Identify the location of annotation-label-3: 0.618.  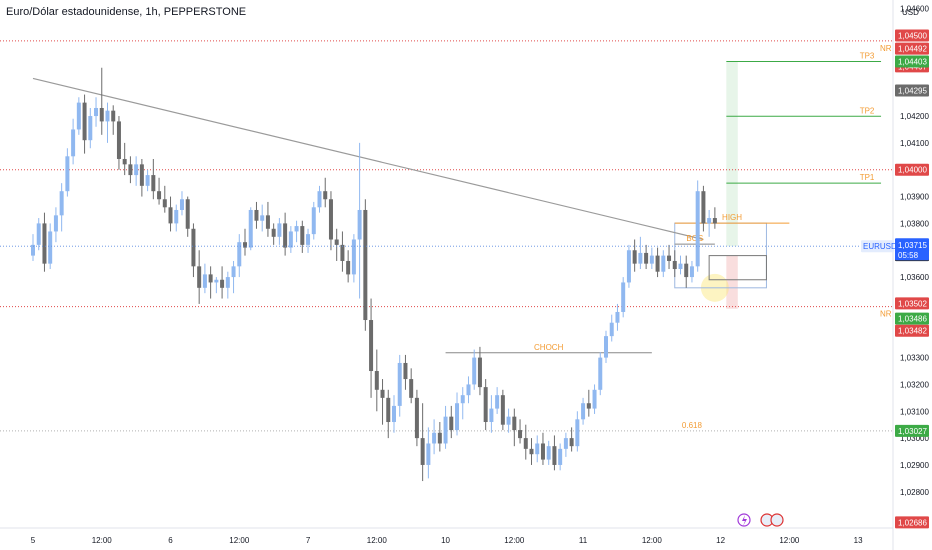
(692, 425).